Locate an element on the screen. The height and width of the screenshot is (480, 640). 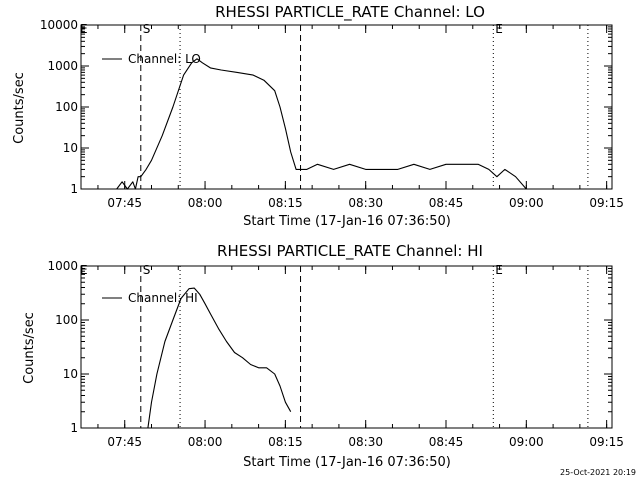
footer-timestamp: 25-Oct-2021 20:19 is located at coordinates (598, 472).